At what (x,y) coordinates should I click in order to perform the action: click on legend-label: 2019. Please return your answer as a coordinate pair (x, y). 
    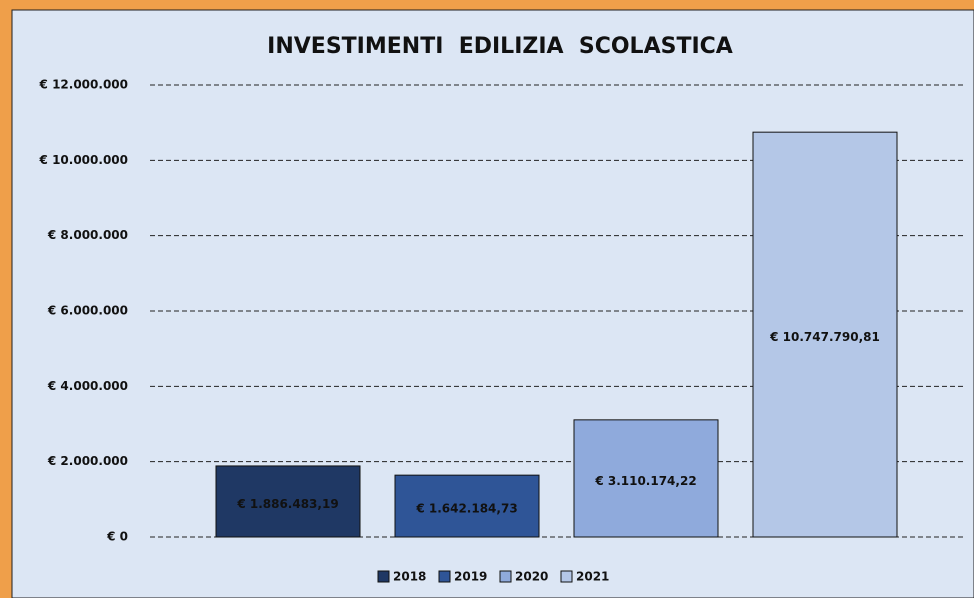
    Looking at the image, I should click on (470, 577).